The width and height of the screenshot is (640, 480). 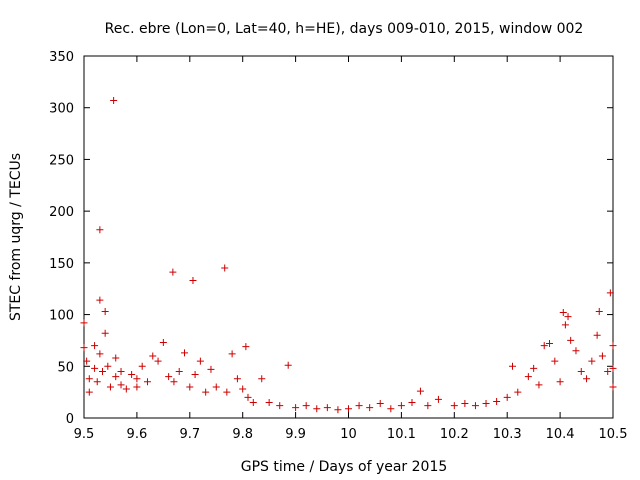 I want to click on y-tick-label: 150, so click(x=61, y=264).